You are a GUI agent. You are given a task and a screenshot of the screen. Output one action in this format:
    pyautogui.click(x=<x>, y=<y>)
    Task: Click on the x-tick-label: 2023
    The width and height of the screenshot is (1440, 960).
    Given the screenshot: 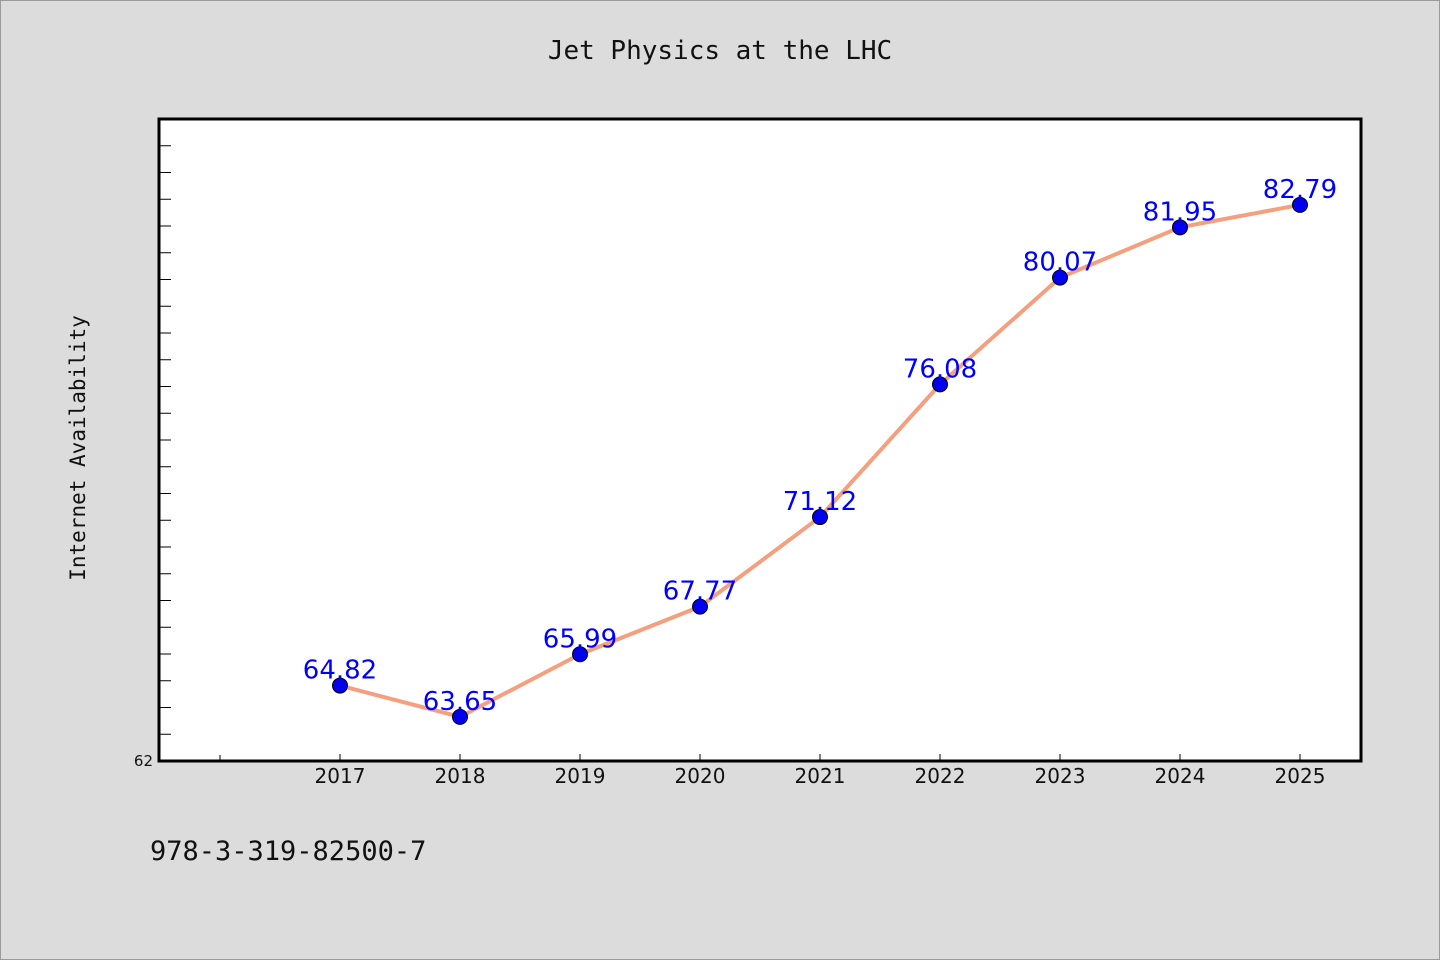 What is the action you would take?
    pyautogui.click(x=1060, y=776)
    